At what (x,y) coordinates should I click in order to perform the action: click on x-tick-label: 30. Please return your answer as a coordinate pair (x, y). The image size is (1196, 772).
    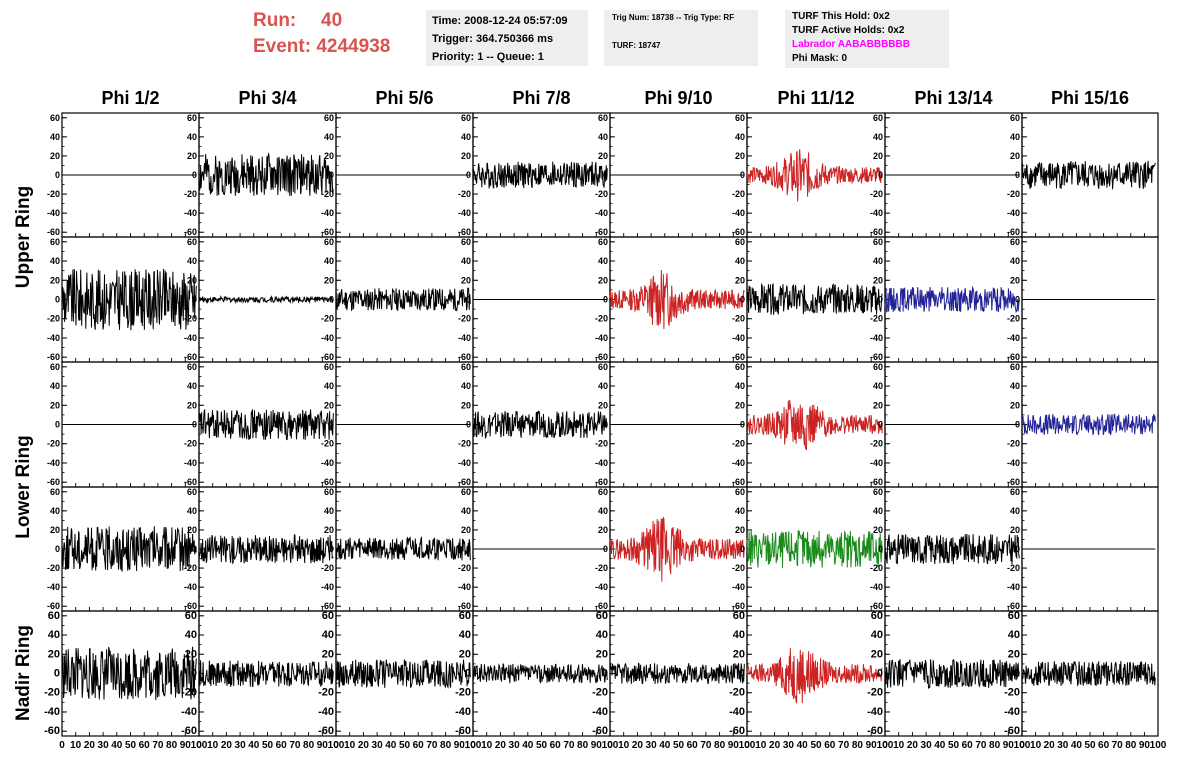
    Looking at the image, I should click on (927, 745).